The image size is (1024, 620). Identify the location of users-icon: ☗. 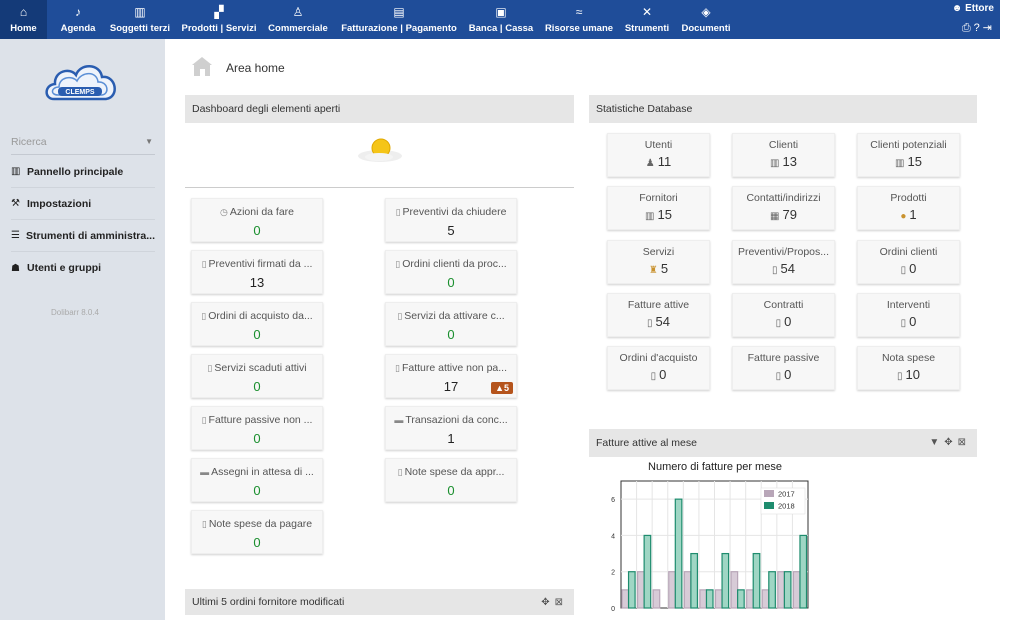
(15, 268).